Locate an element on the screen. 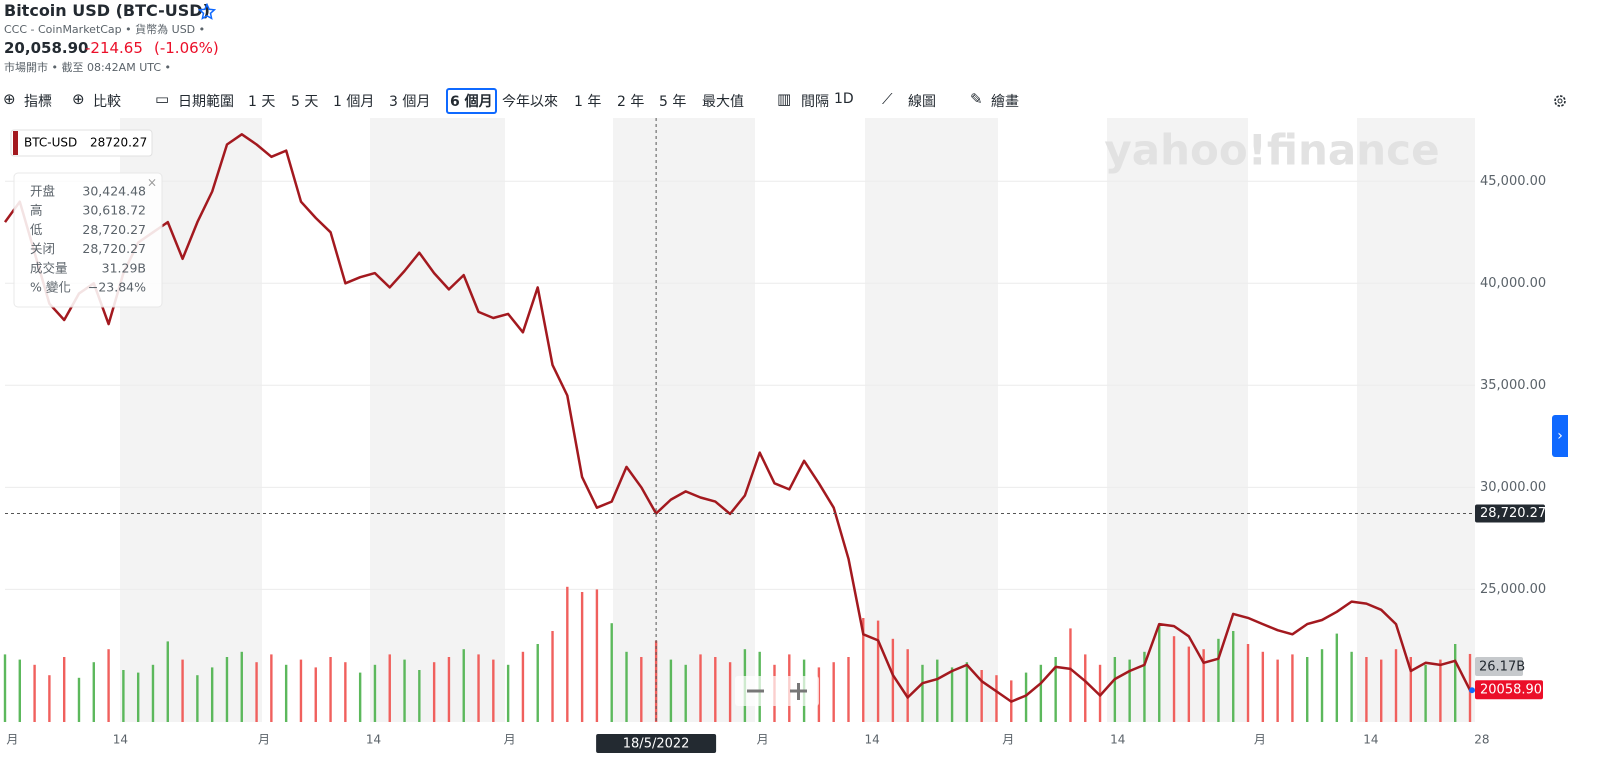 The image size is (1600, 773). x-tick-label: 28 is located at coordinates (1481, 740).